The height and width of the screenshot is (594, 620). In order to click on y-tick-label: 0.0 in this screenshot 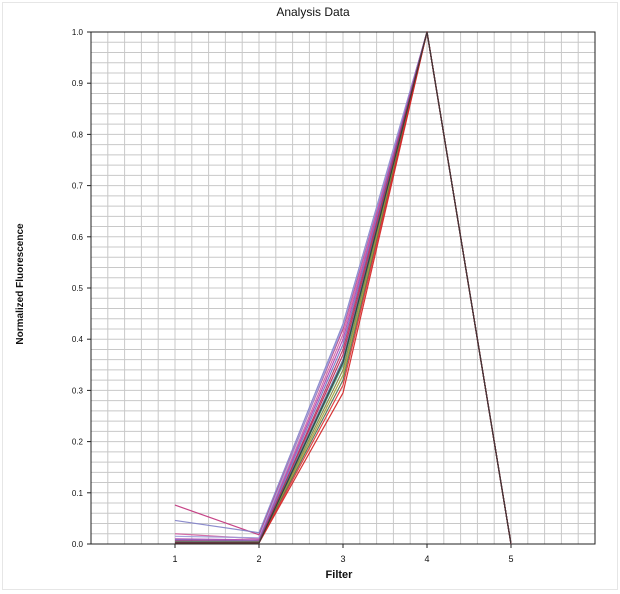, I will do `click(78, 544)`.